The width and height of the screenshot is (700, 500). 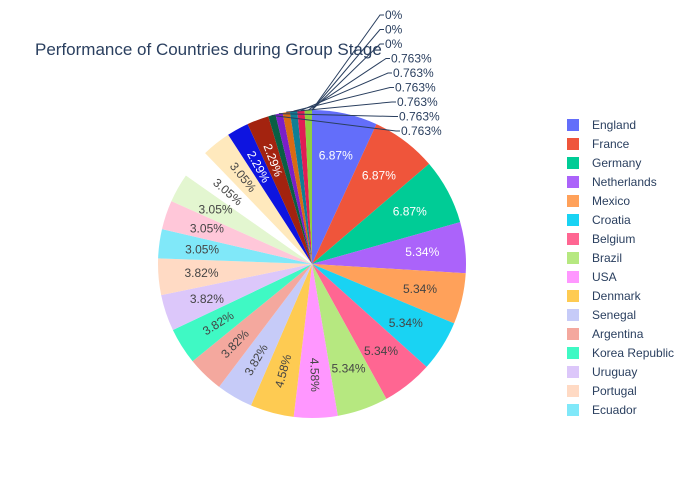 What do you see at coordinates (611, 201) in the screenshot?
I see `legend-label: Mexico` at bounding box center [611, 201].